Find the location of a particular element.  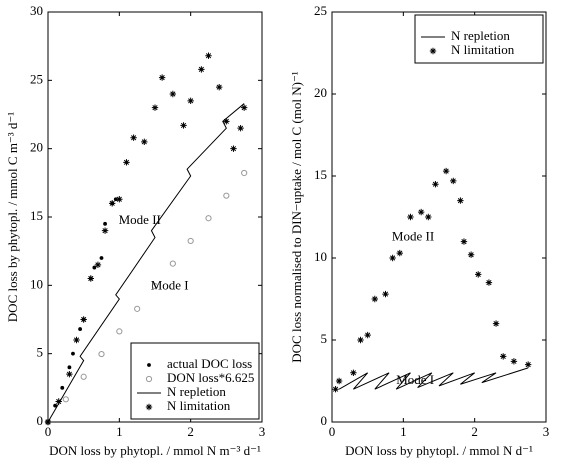

x-axis-label: DON loss by phytopl. / mmol N d⁻¹ is located at coordinates (439, 450).